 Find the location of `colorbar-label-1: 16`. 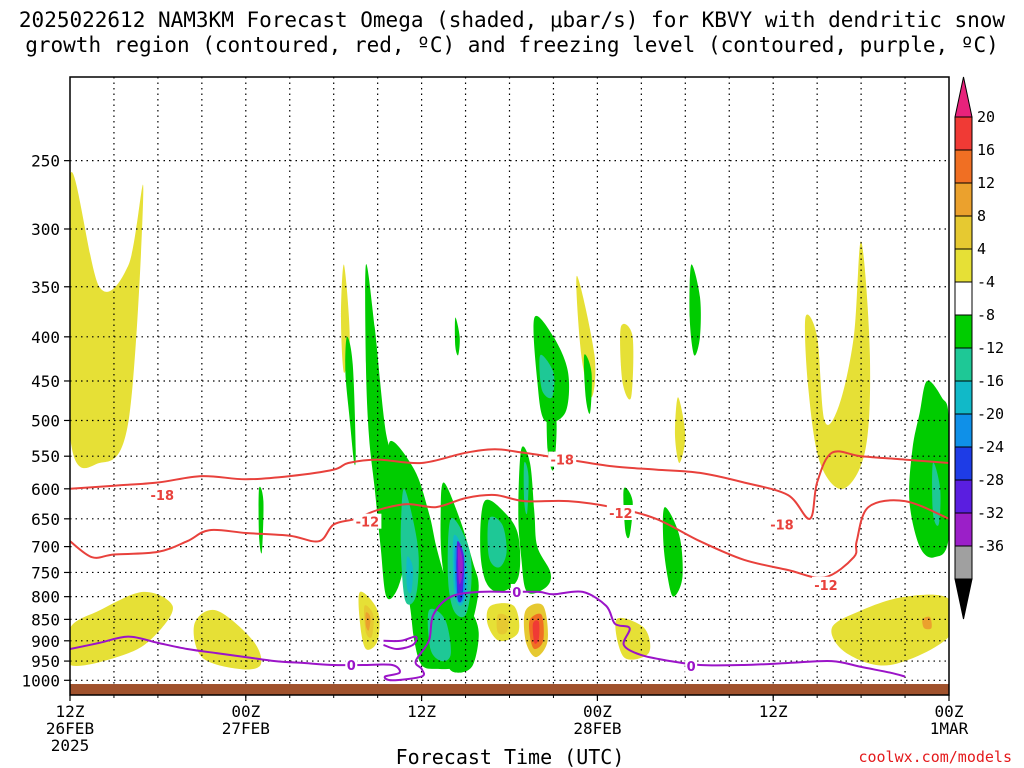

colorbar-label-1: 16 is located at coordinates (986, 150).